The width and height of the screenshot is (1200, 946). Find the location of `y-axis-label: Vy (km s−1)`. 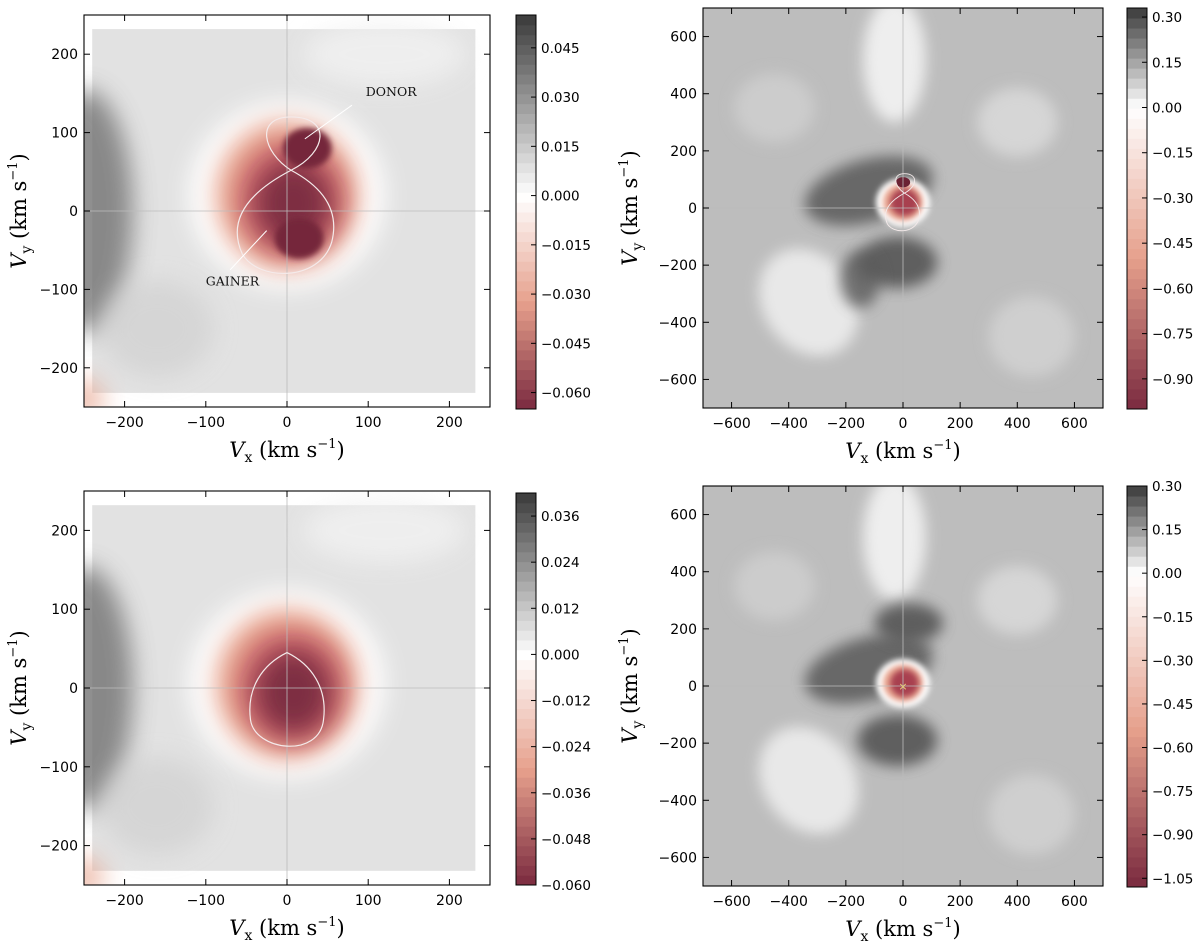

y-axis-label: Vy (km s−1) is located at coordinates (631, 207).